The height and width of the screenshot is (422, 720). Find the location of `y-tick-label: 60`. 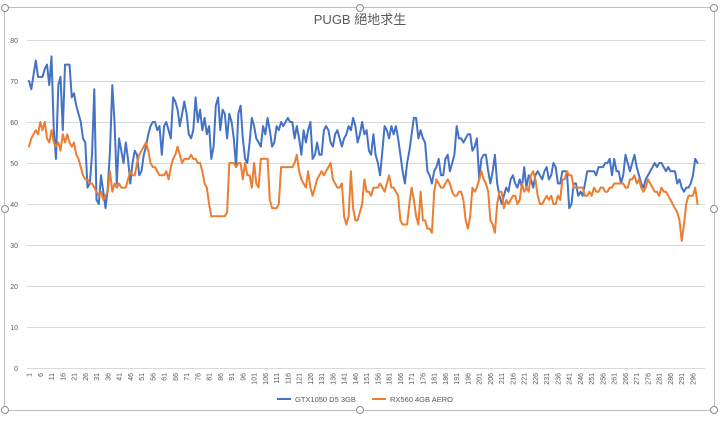

y-tick-label: 60 is located at coordinates (14, 123).